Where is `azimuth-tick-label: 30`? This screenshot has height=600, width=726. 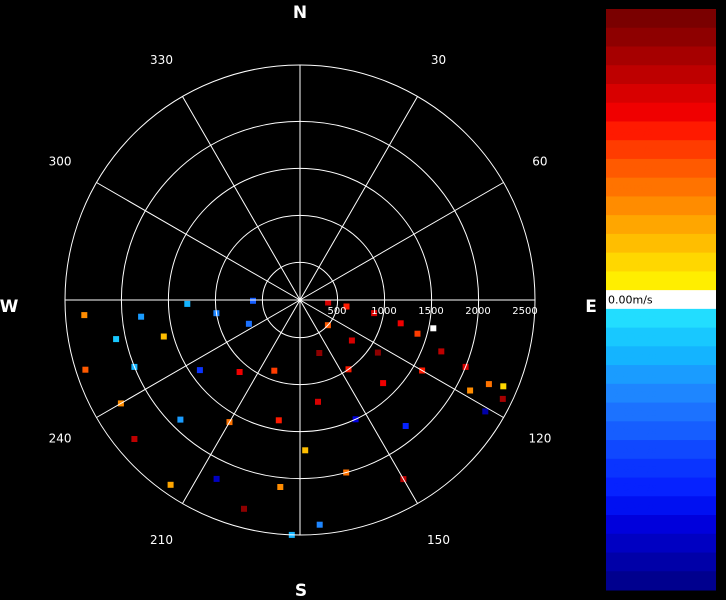
azimuth-tick-label: 30 is located at coordinates (438, 60).